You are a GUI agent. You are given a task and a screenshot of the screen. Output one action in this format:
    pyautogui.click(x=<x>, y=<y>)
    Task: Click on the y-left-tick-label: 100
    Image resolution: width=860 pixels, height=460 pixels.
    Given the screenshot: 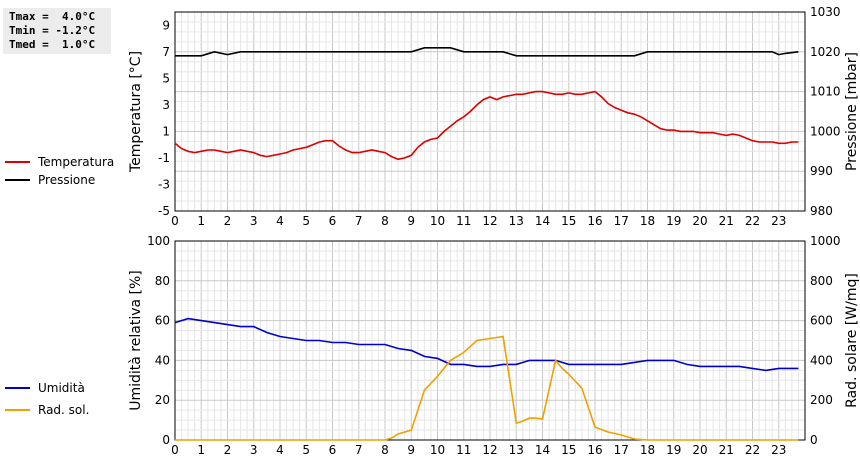 What is the action you would take?
    pyautogui.click(x=158, y=241)
    